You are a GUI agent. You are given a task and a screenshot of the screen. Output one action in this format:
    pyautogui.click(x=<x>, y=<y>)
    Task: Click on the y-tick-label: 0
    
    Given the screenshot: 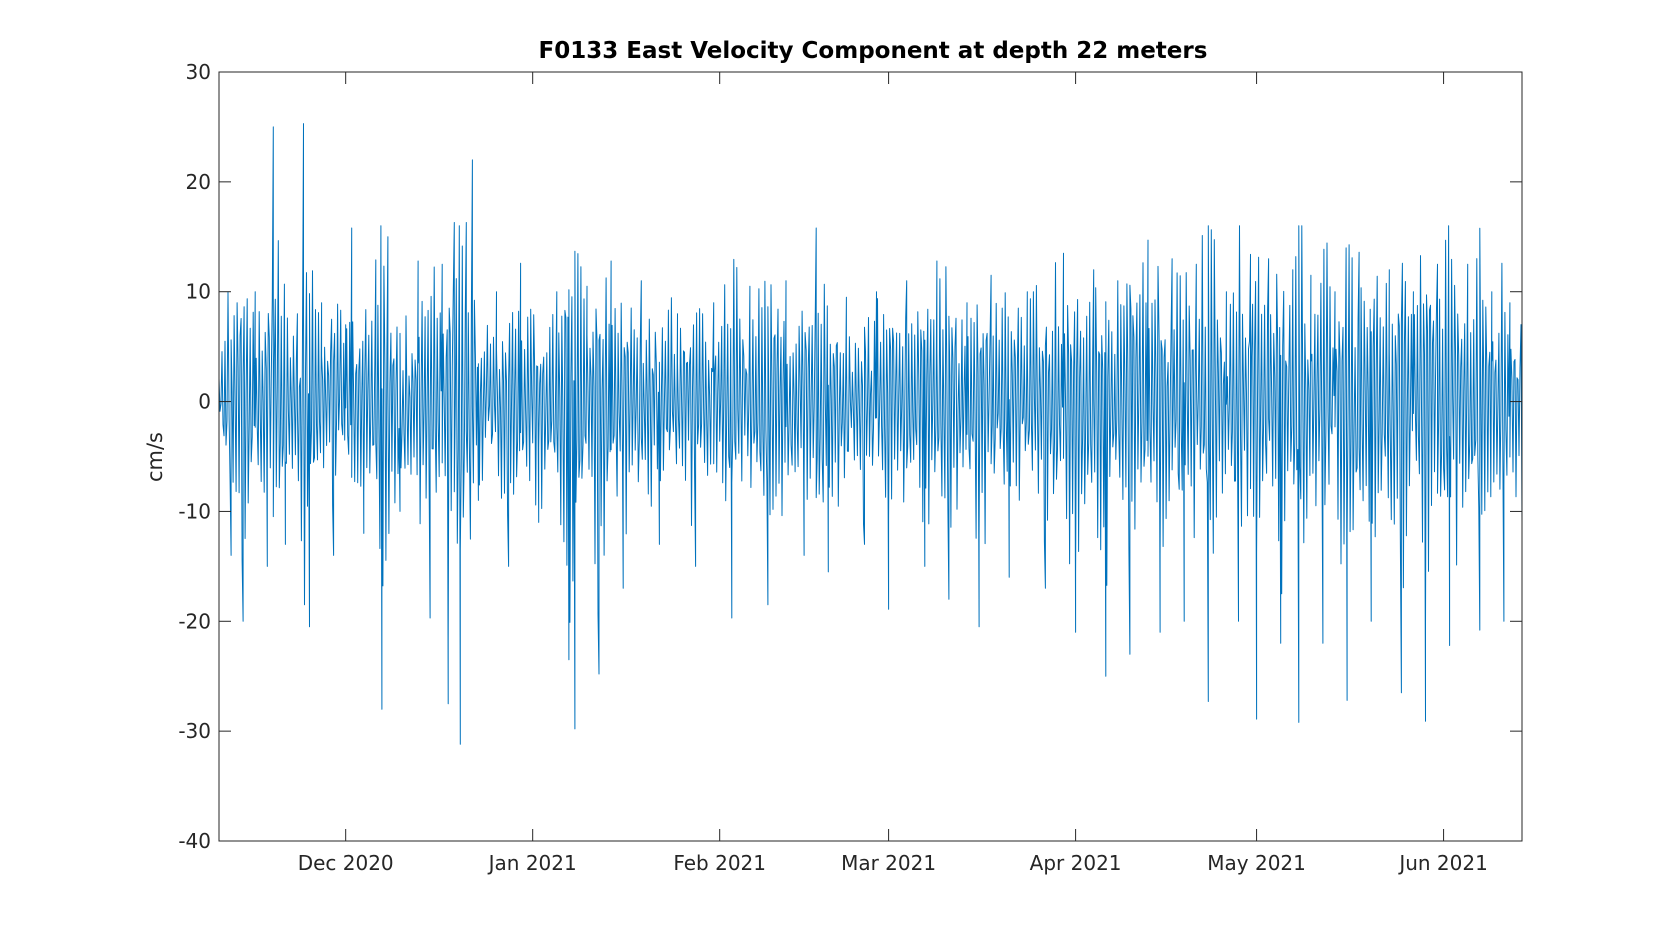 What is the action you would take?
    pyautogui.click(x=204, y=402)
    